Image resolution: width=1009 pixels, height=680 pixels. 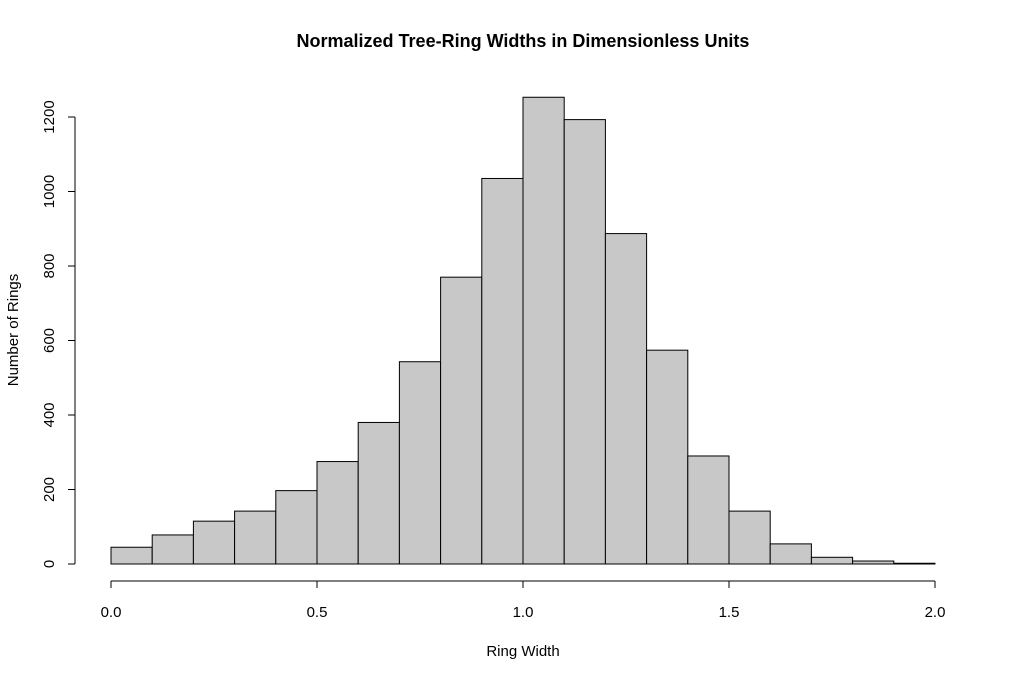 I want to click on x-tick-label: 1.5, so click(x=729, y=612).